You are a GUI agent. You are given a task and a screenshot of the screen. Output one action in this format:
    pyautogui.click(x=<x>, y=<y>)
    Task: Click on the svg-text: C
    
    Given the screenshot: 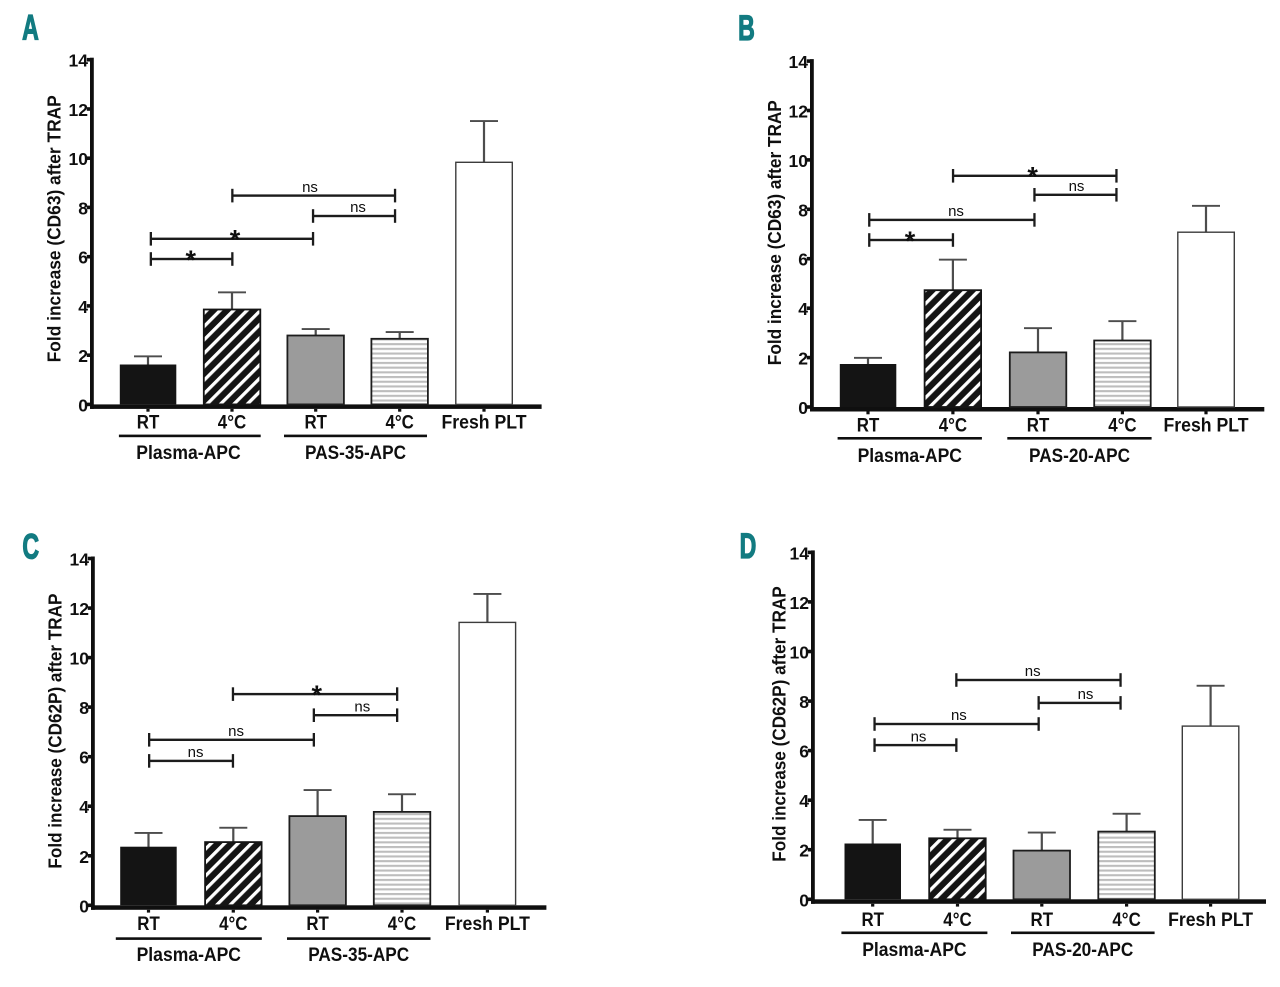 What is the action you would take?
    pyautogui.click(x=30, y=547)
    